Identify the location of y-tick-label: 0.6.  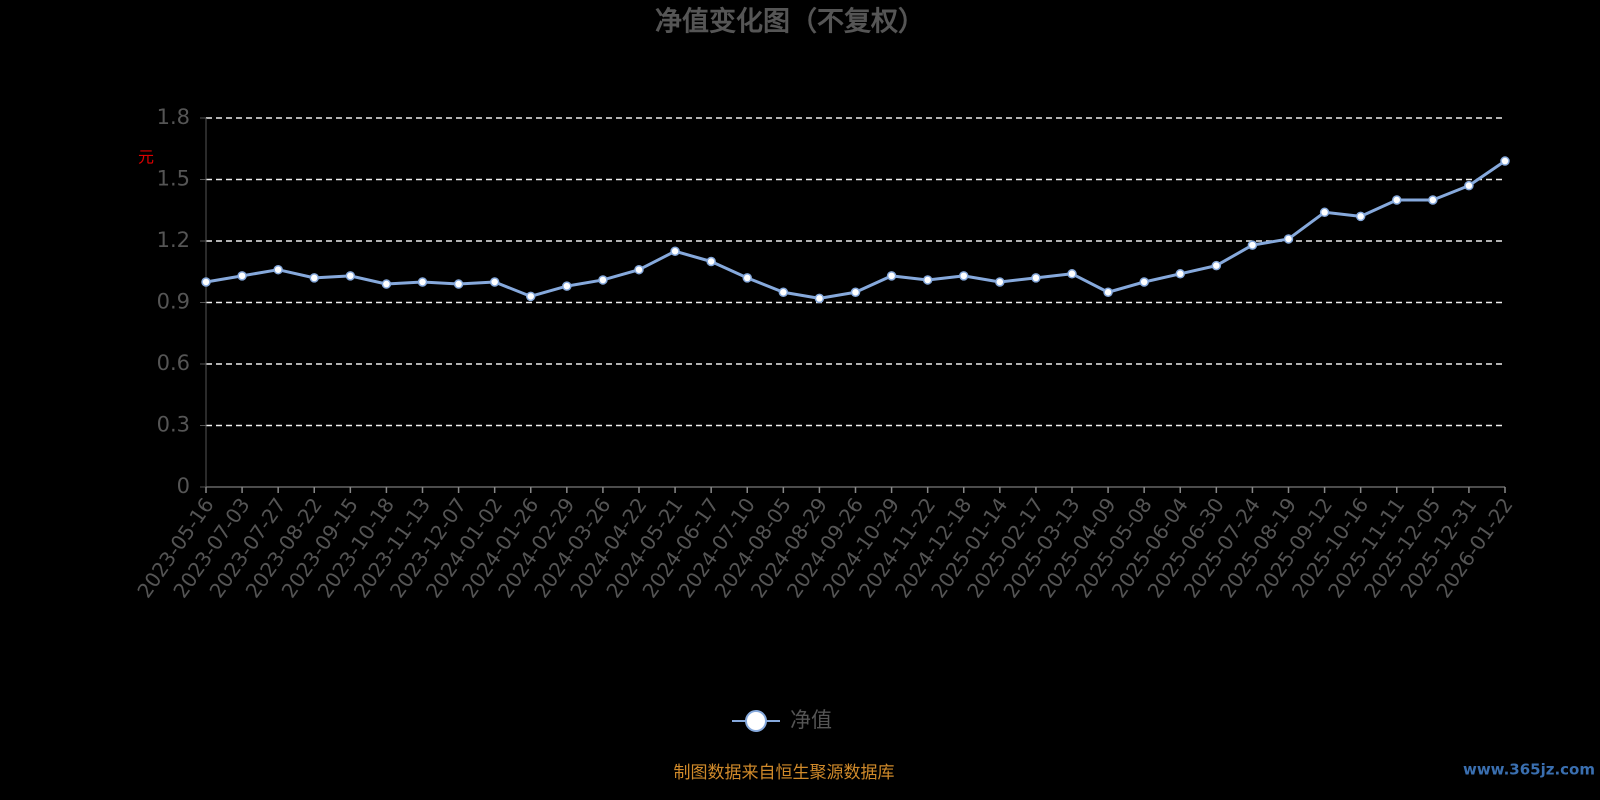
(173, 363).